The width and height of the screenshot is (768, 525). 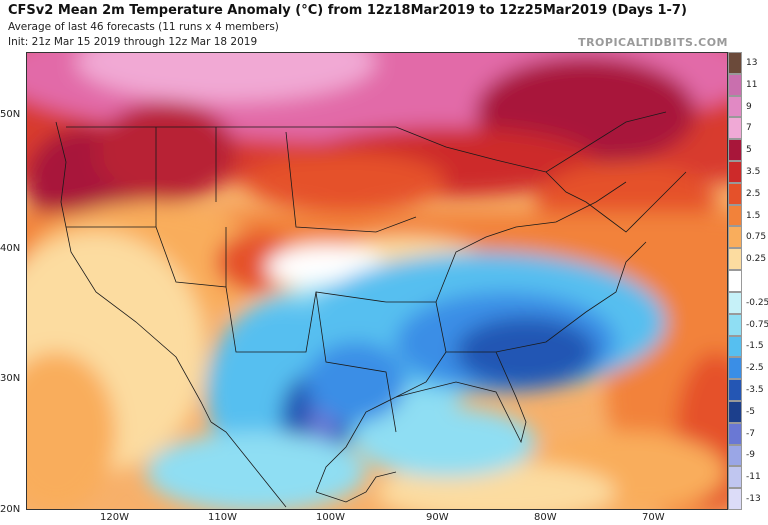 What do you see at coordinates (545, 517) in the screenshot?
I see `lon-label-80w: 80W` at bounding box center [545, 517].